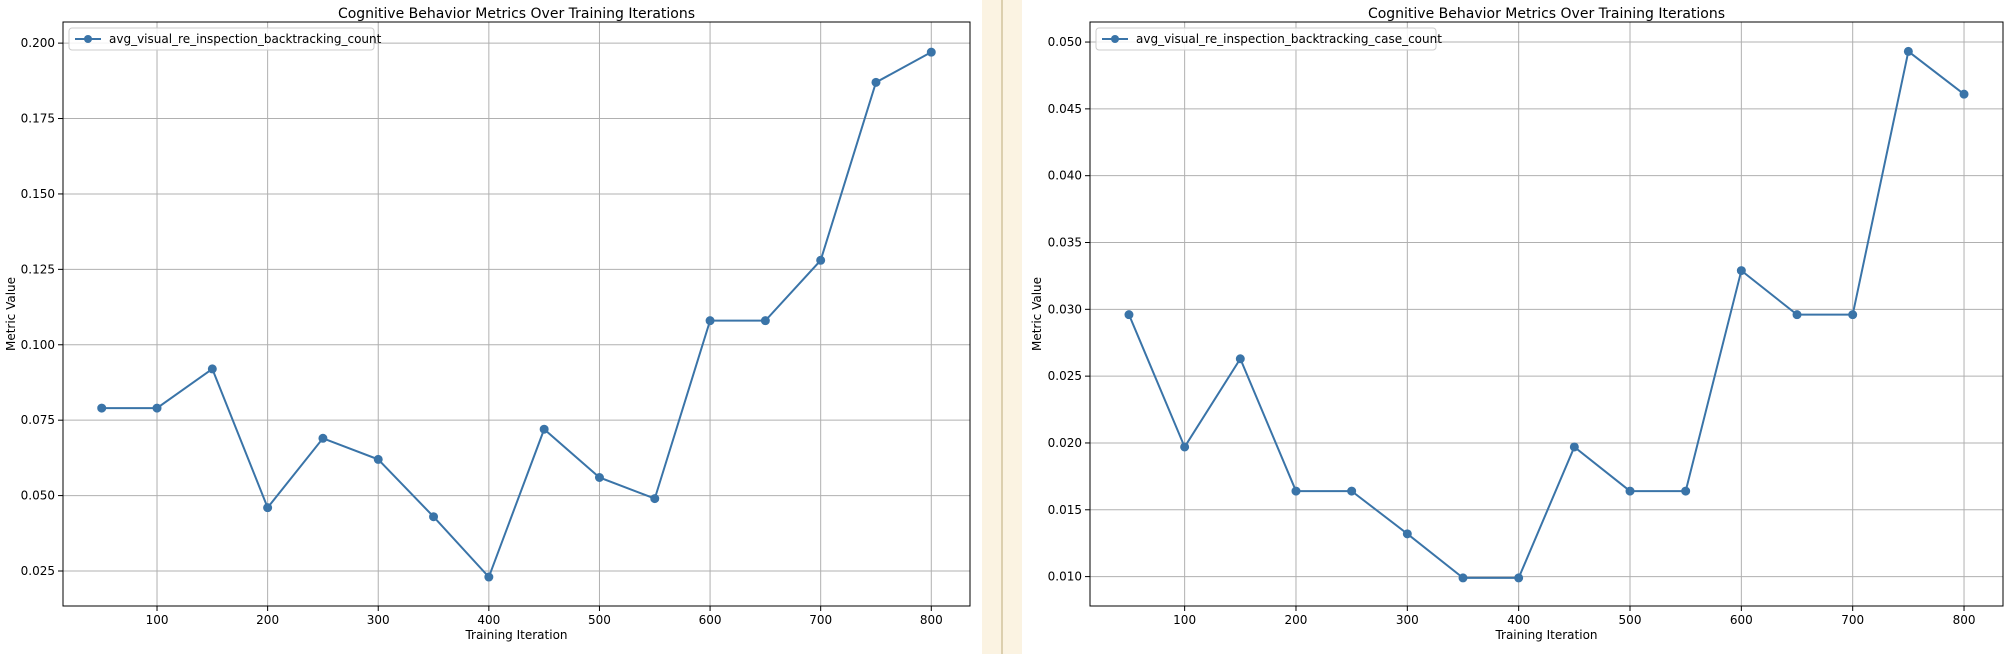 This screenshot has height=658, width=2014. I want to click on y-tick-label: 0.015, so click(1065, 510).